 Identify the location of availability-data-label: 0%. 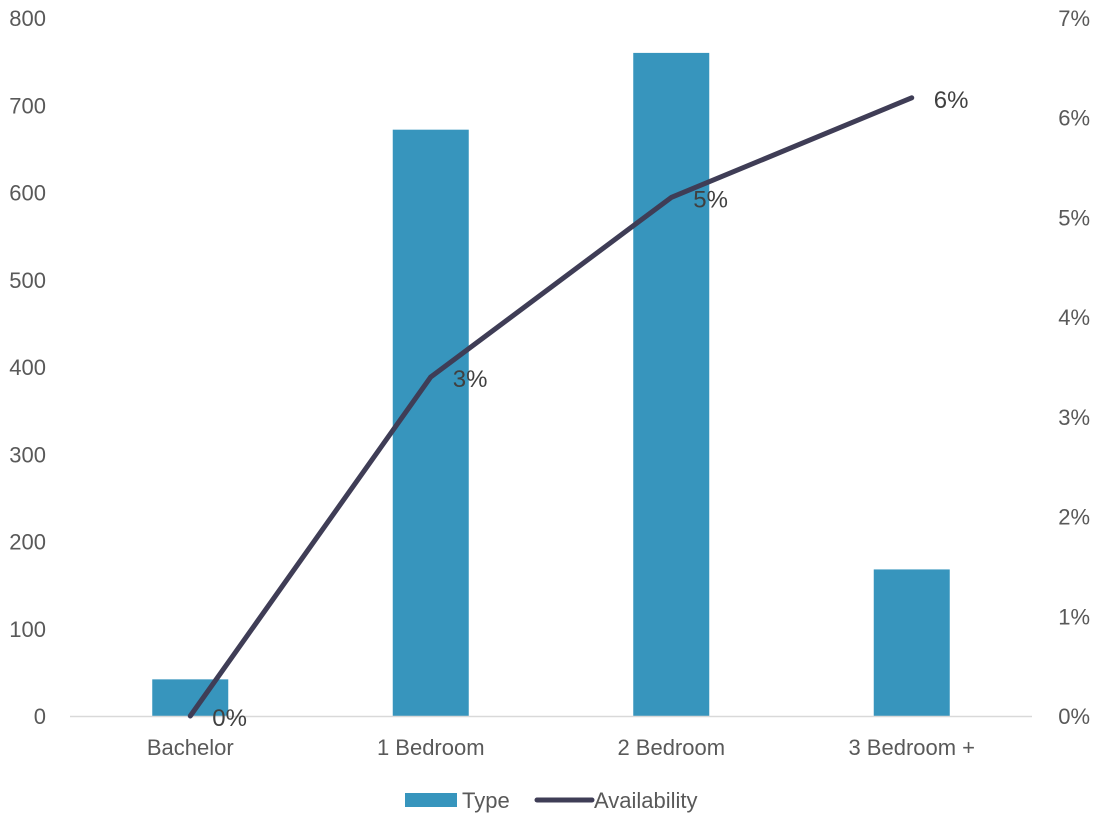
(229, 718).